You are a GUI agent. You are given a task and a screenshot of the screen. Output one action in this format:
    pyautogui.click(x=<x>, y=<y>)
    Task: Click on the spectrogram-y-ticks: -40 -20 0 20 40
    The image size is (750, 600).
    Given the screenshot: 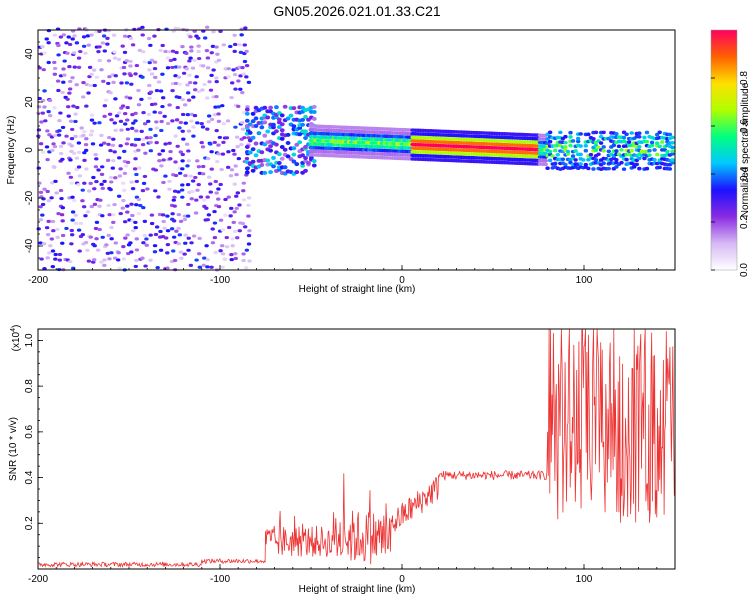 What is the action you would take?
    pyautogui.click(x=33, y=150)
    